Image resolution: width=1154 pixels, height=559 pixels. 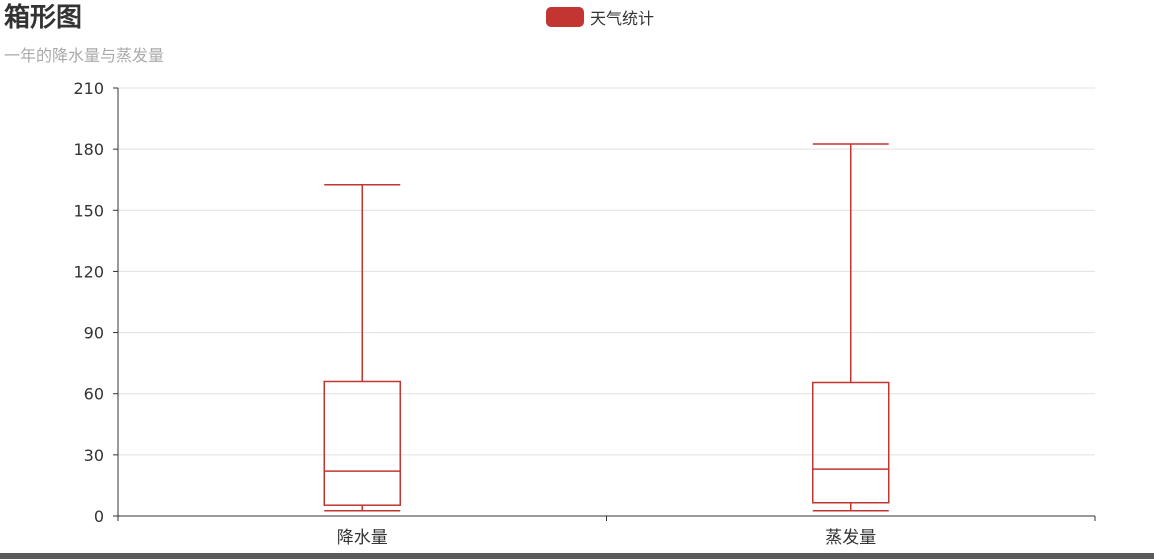 What do you see at coordinates (88, 88) in the screenshot?
I see `y-tick-label: 210` at bounding box center [88, 88].